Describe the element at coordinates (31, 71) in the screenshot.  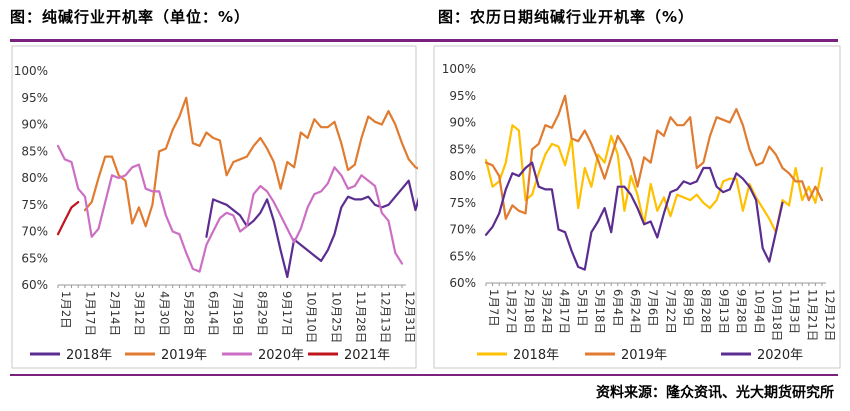
I see `chart1-y-tick-label: 100%` at that location.